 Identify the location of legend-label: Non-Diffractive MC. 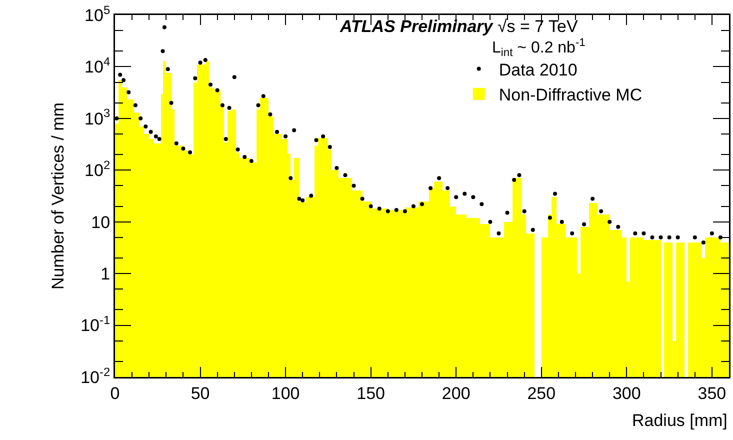
(570, 94).